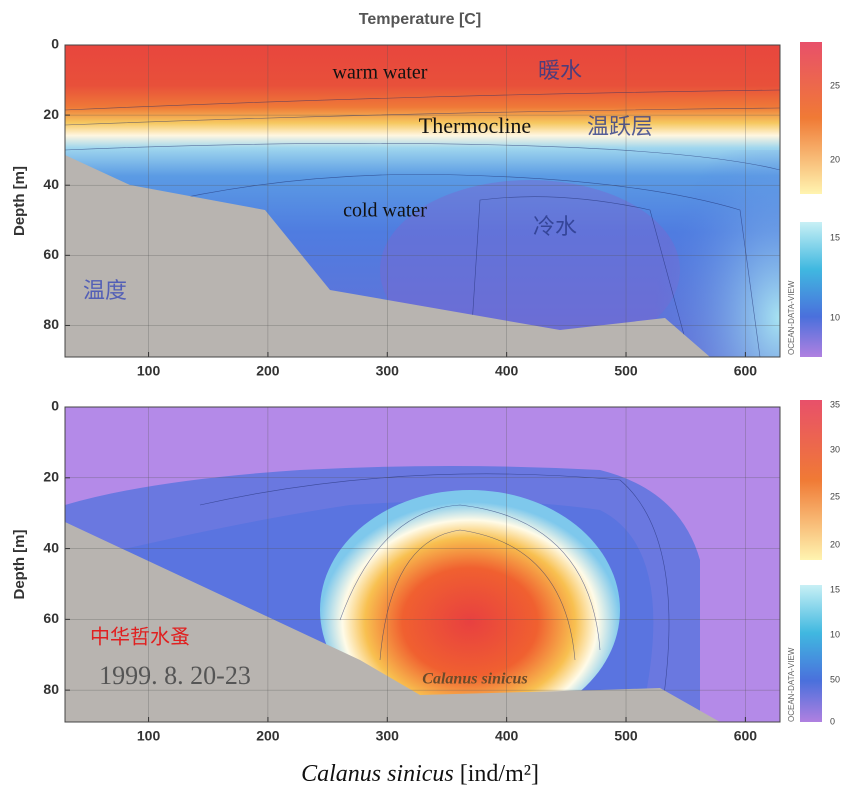 The width and height of the screenshot is (842, 793). I want to click on caption-species: Calanus sinicus, so click(377, 774).